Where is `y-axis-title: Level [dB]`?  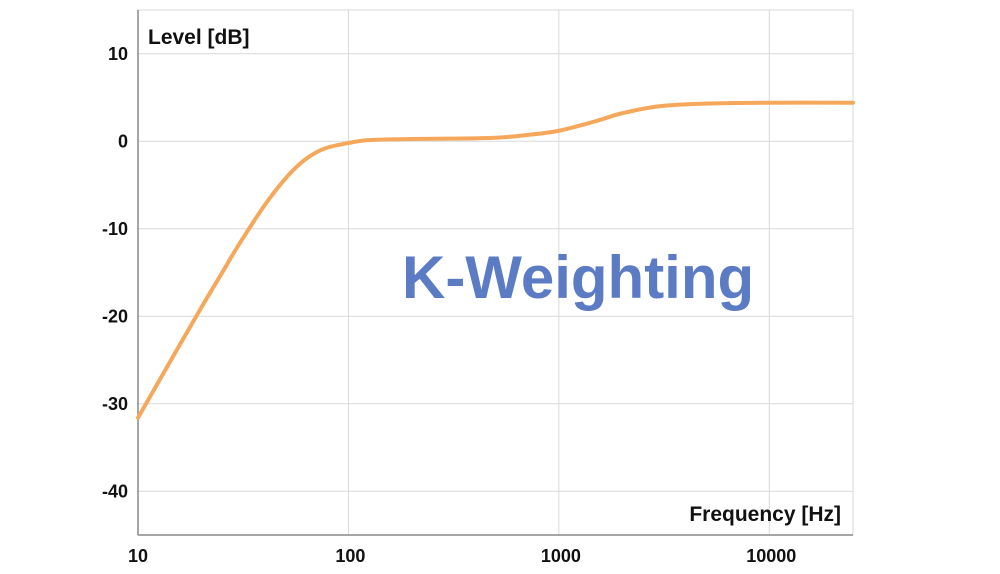
y-axis-title: Level [dB] is located at coordinates (199, 37).